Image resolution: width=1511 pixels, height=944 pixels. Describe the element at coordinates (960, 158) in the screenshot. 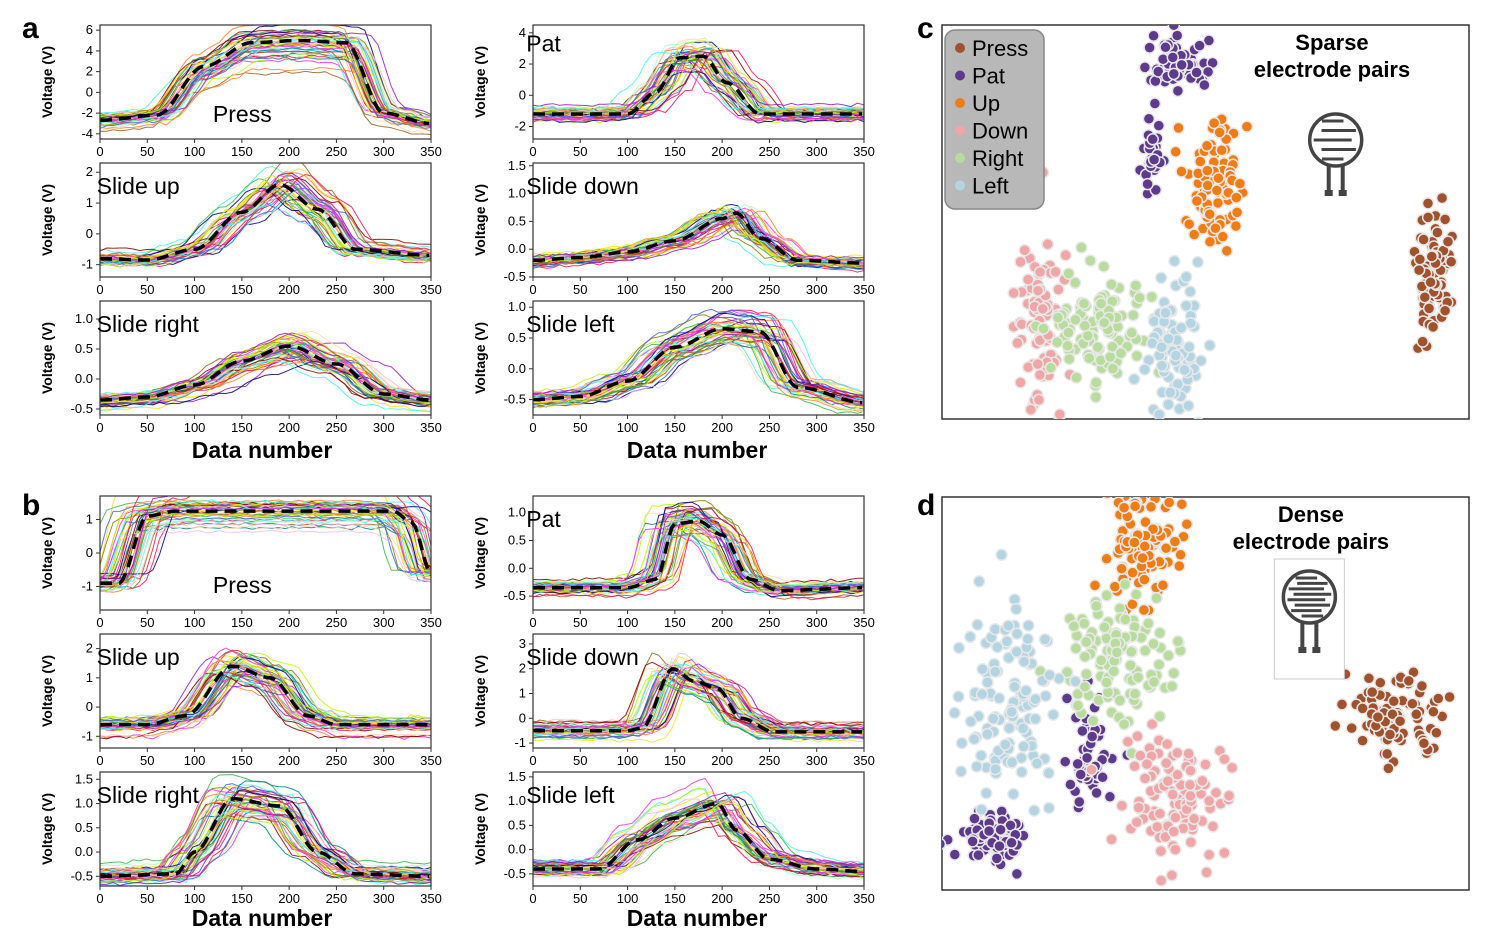

I see `legend-marker-right` at that location.